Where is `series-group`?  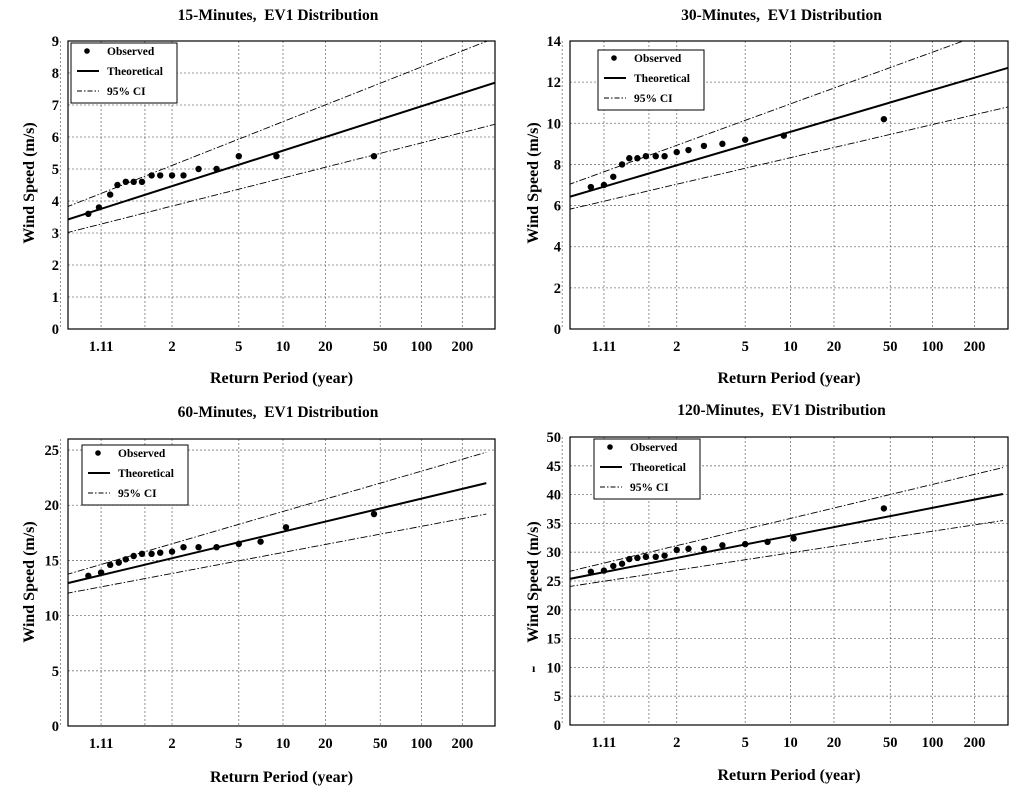 series-group is located at coordinates (277, 522).